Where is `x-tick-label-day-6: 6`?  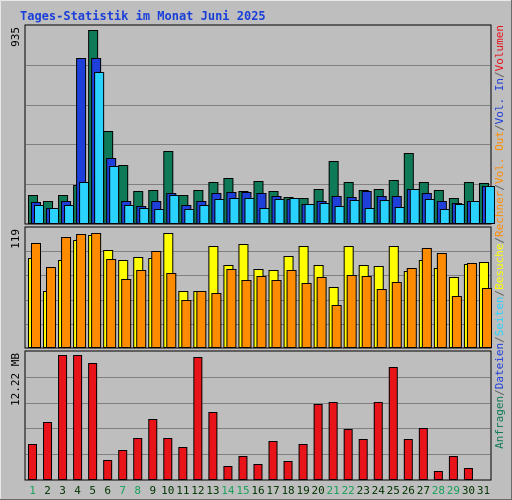
x-tick-label-day-6: 6 is located at coordinates (107, 490).